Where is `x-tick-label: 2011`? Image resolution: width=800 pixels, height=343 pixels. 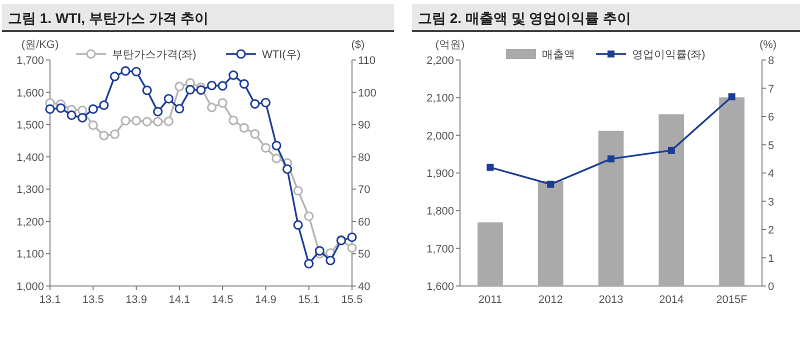 x-tick-label: 2011 is located at coordinates (490, 300).